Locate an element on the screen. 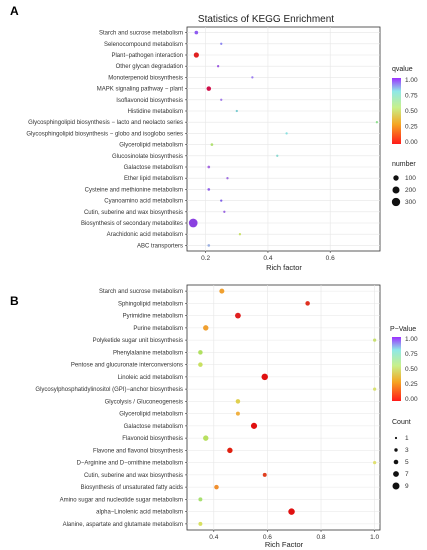 The image size is (427, 550). y-tick-label: Biosynthesis of unsaturated fatty acids is located at coordinates (132, 488).